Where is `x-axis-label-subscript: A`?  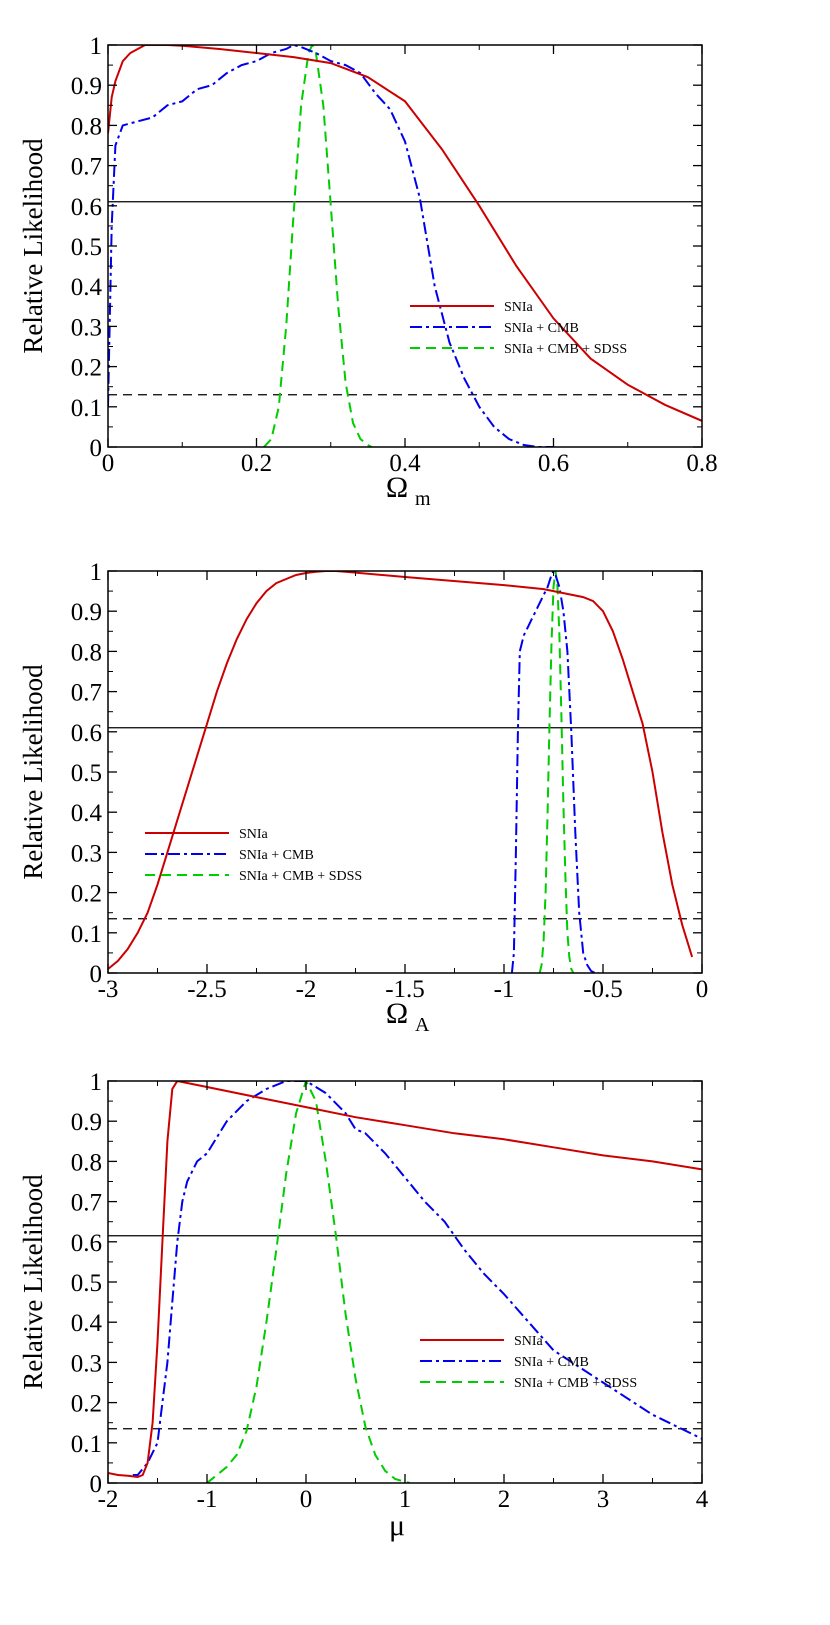 x-axis-label-subscript: A is located at coordinates (422, 1025).